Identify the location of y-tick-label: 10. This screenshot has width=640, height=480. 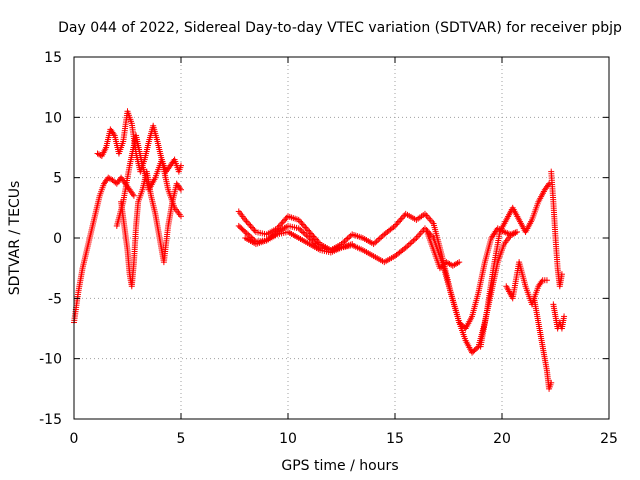
(53, 118).